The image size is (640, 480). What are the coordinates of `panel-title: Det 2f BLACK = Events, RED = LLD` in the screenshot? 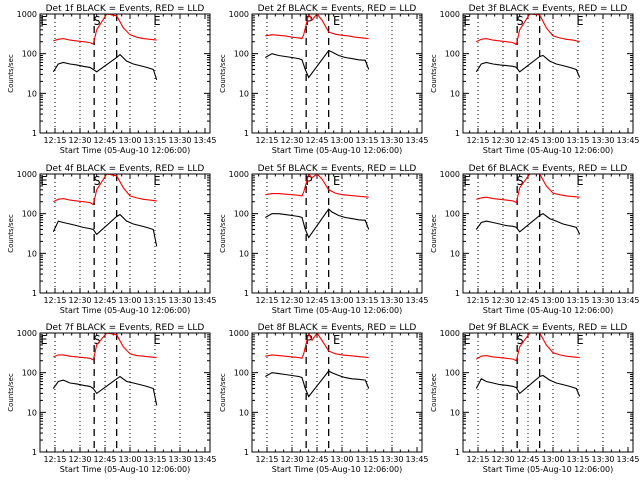 It's located at (337, 9).